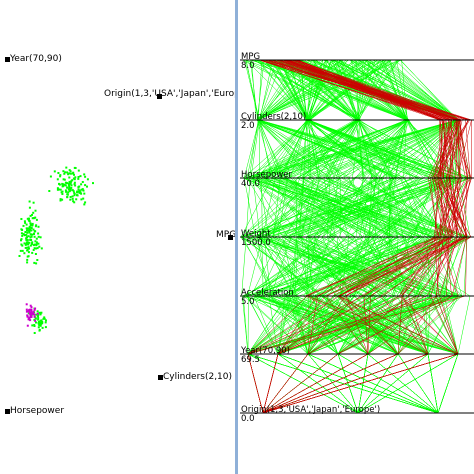 The image size is (474, 474). Describe the element at coordinates (357, 414) in the screenshot. I see `axis-6: Origin(1,3,'USA','Japan','Europe')0.0` at that location.